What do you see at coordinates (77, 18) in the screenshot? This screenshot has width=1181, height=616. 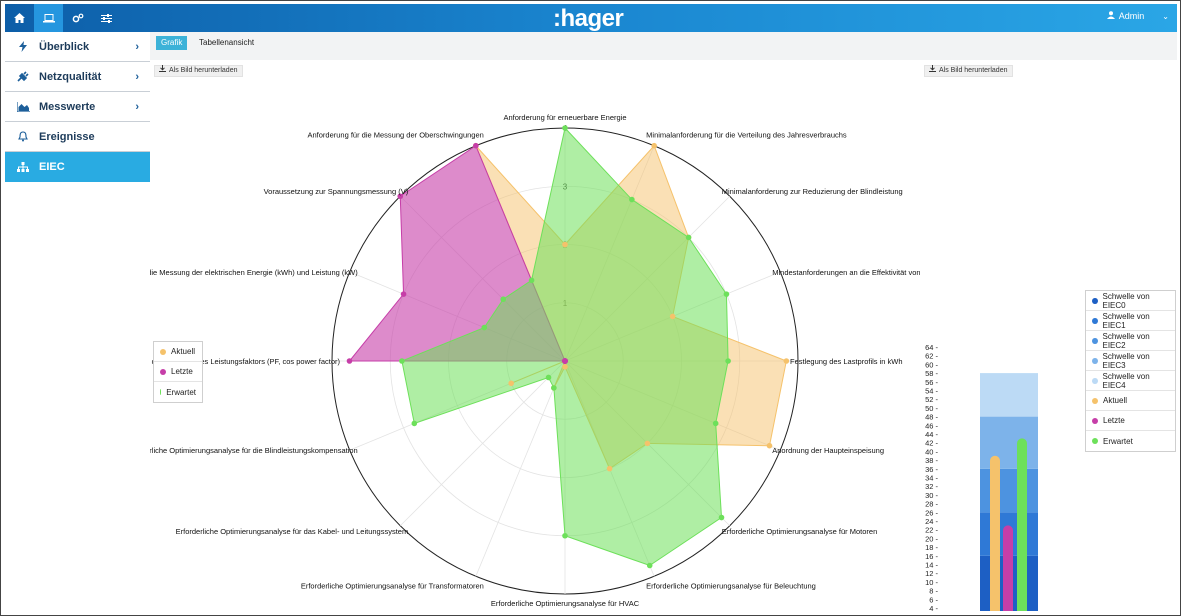 I see `gears-icon` at bounding box center [77, 18].